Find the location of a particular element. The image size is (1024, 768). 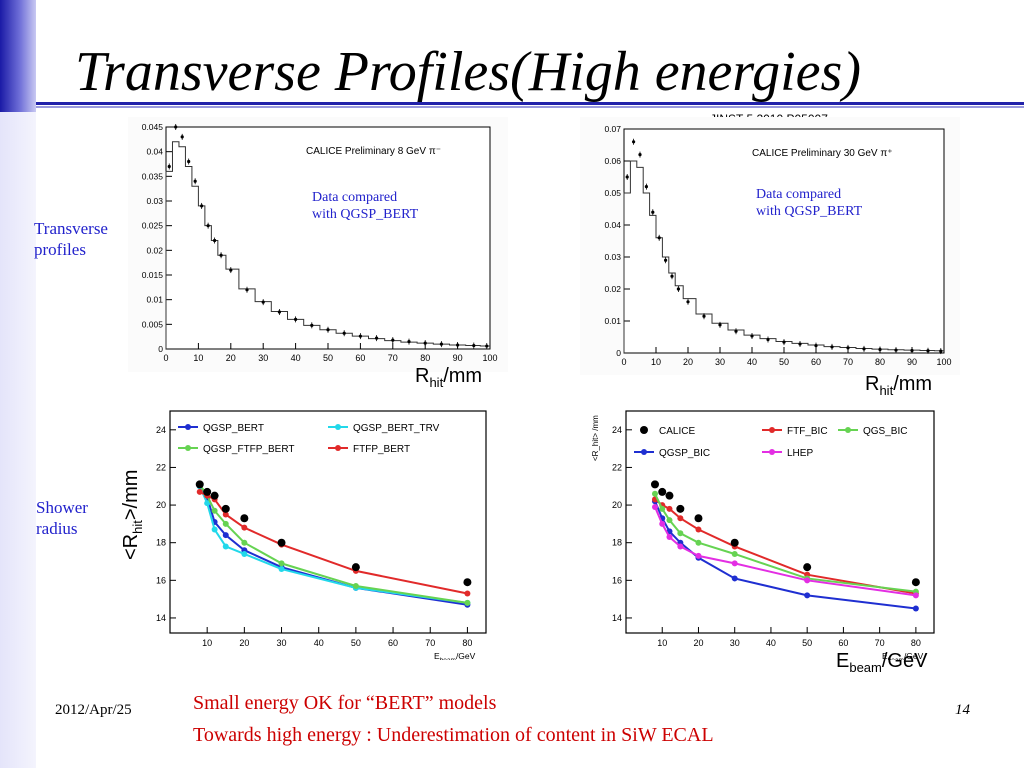

page-number: 14 is located at coordinates (962, 710).